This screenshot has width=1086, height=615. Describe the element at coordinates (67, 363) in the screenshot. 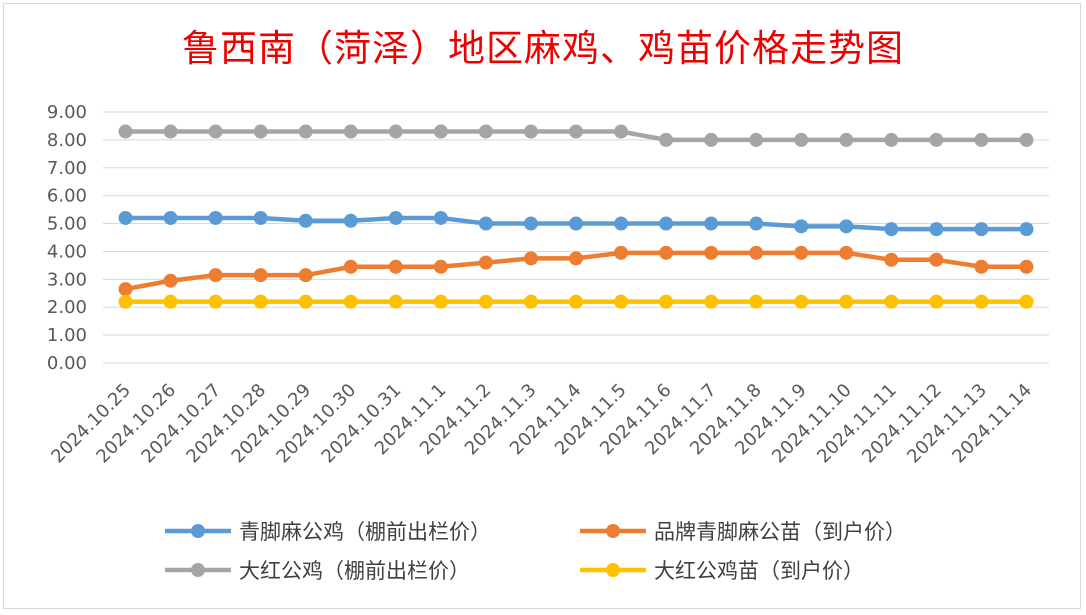

I see `y-tick-label: 0.00` at that location.